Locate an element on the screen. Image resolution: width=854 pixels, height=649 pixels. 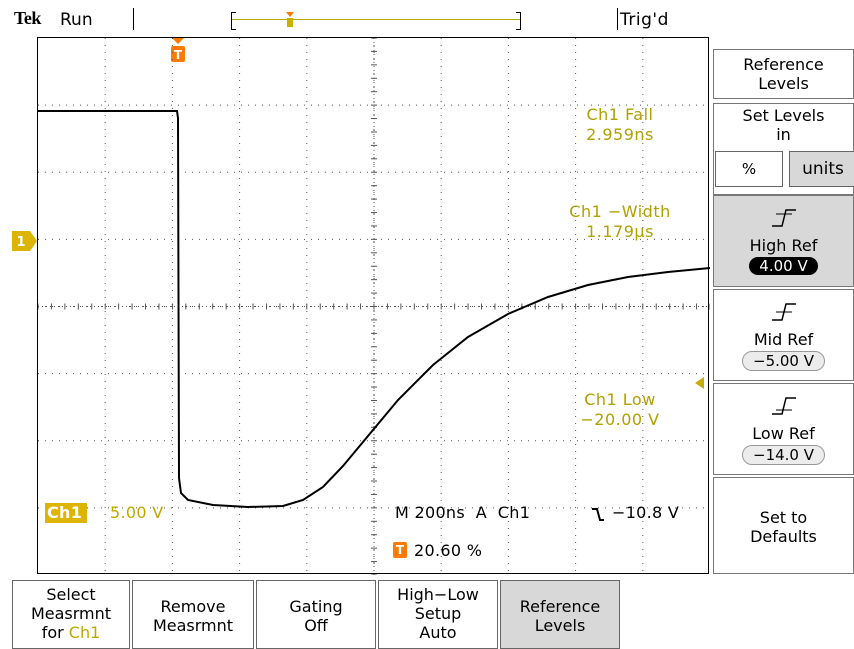
gating-button: Gating Off is located at coordinates (316, 614).